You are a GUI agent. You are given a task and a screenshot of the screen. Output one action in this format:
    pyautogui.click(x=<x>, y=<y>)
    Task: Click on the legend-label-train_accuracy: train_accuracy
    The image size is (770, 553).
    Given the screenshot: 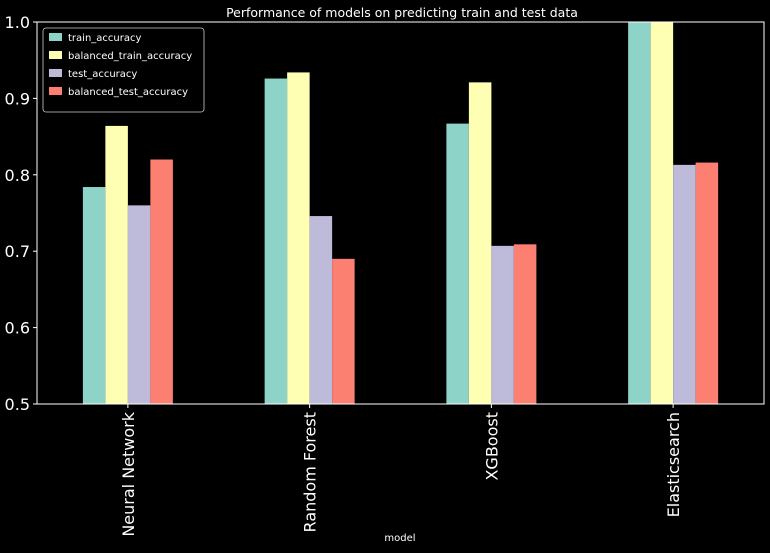 What is the action you would take?
    pyautogui.click(x=104, y=38)
    